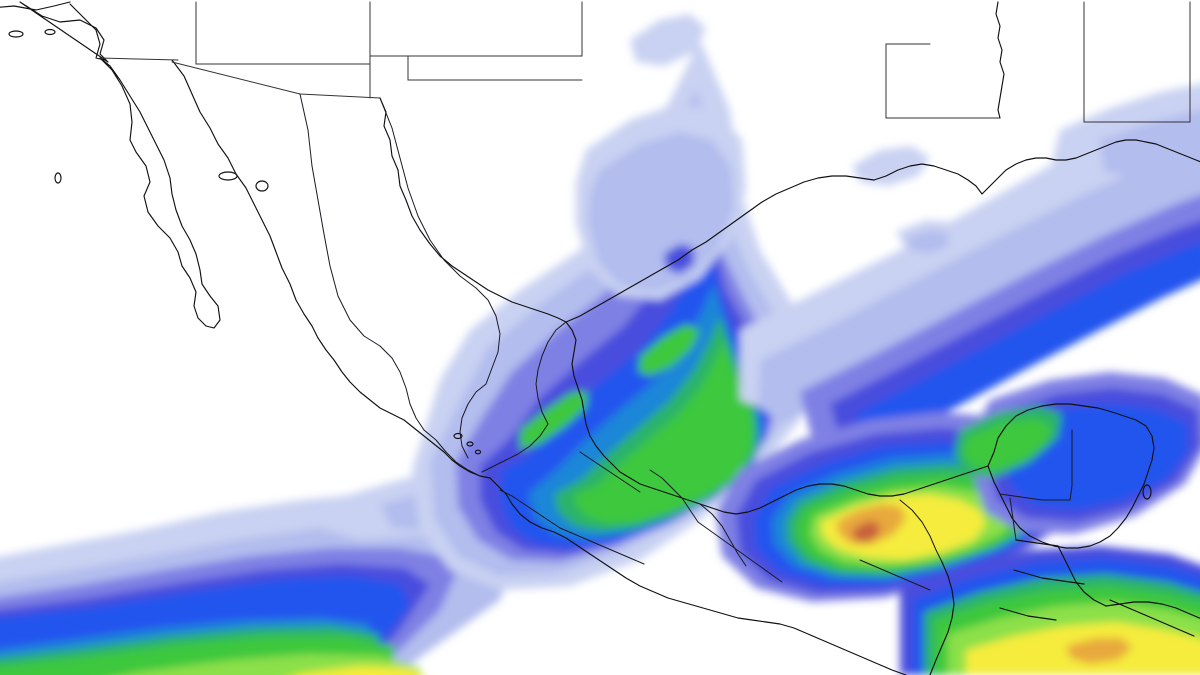 The height and width of the screenshot is (675, 1200). I want to click on island-cozumel, so click(1147, 492).